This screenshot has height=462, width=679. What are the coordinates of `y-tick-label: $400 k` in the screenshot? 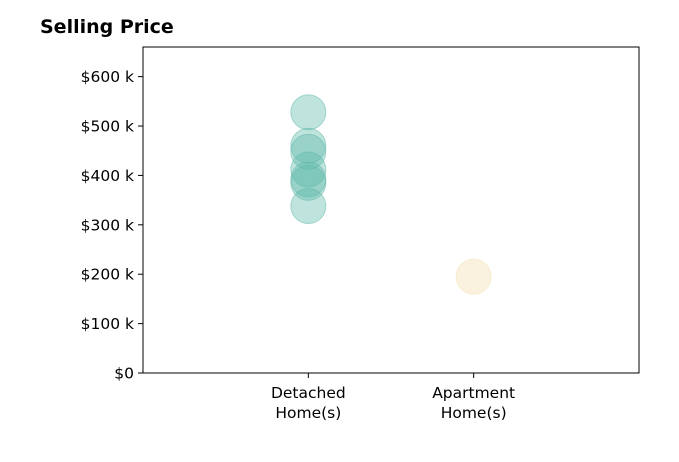 It's located at (107, 176).